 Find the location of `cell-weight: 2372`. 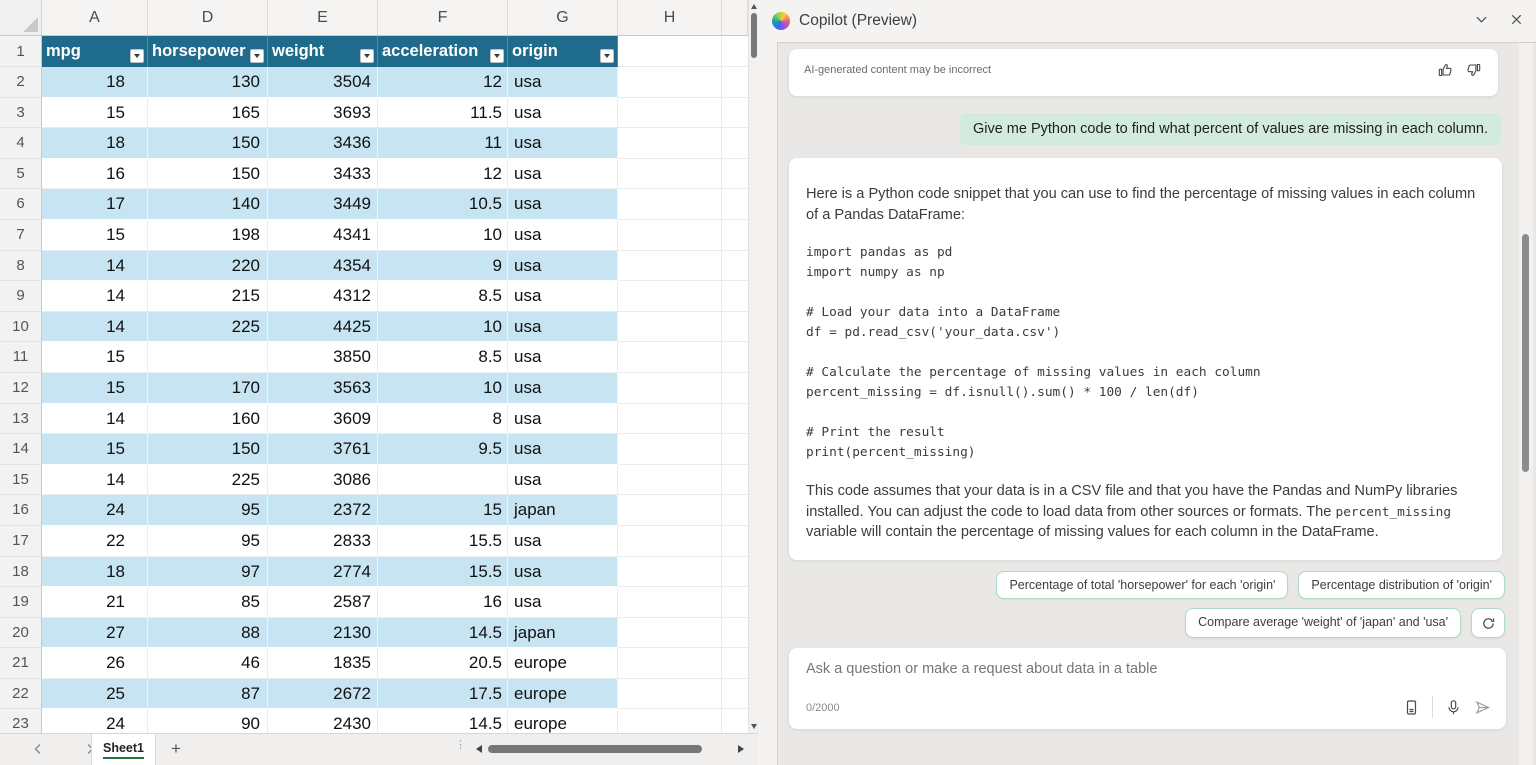

cell-weight: 2372 is located at coordinates (323, 510).